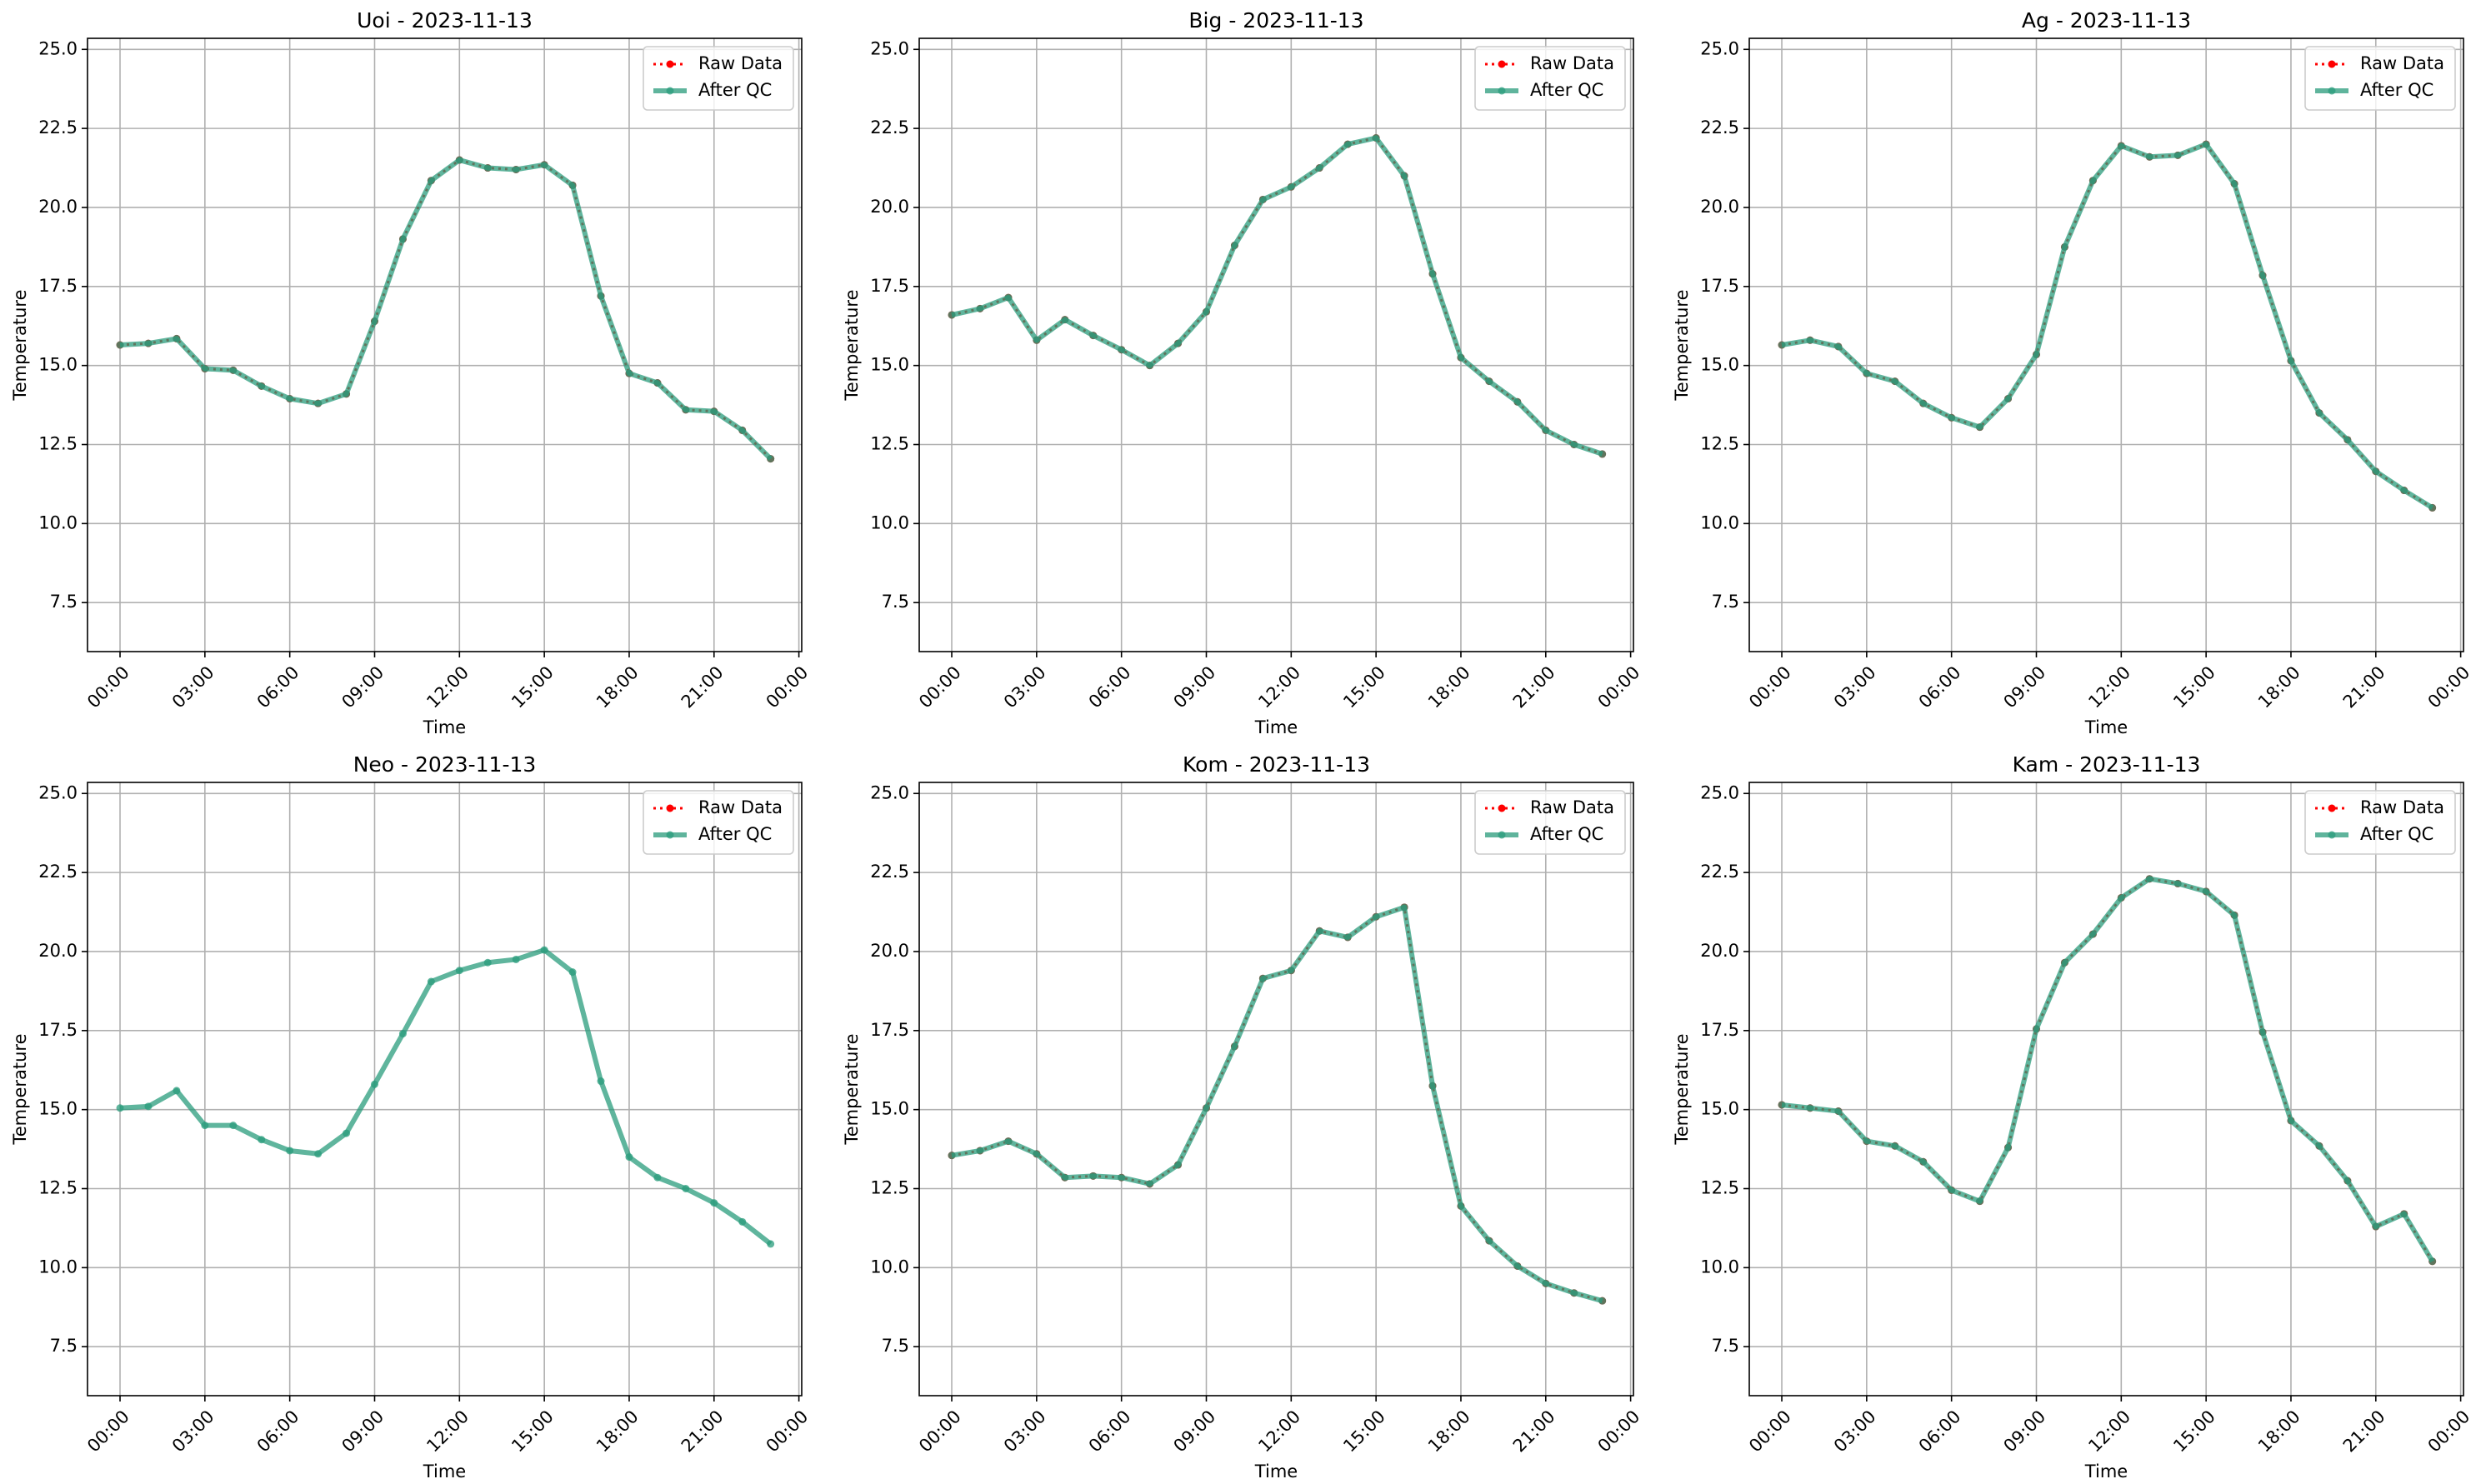  Describe the element at coordinates (940, 687) in the screenshot. I see `x-tick-label: 00:00` at that location.